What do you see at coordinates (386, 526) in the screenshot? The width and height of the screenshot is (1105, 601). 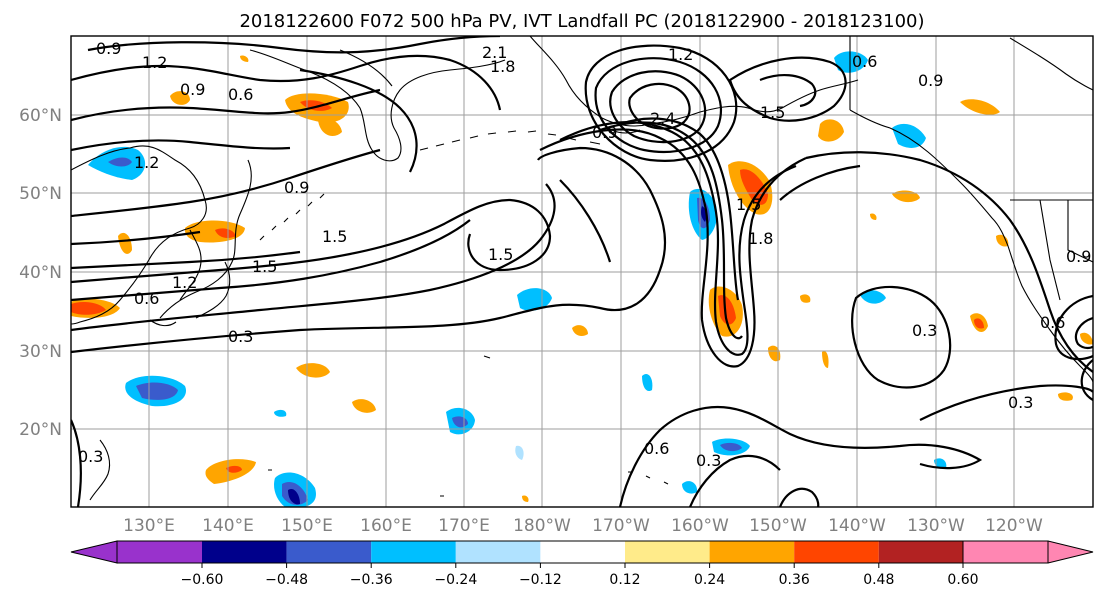 I see `lon-label: 160°E` at bounding box center [386, 526].